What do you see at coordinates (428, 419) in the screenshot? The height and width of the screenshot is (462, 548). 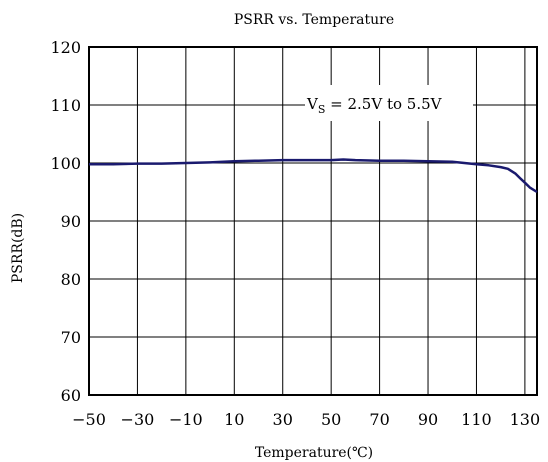 I see `x-tick-label: 90` at bounding box center [428, 419].